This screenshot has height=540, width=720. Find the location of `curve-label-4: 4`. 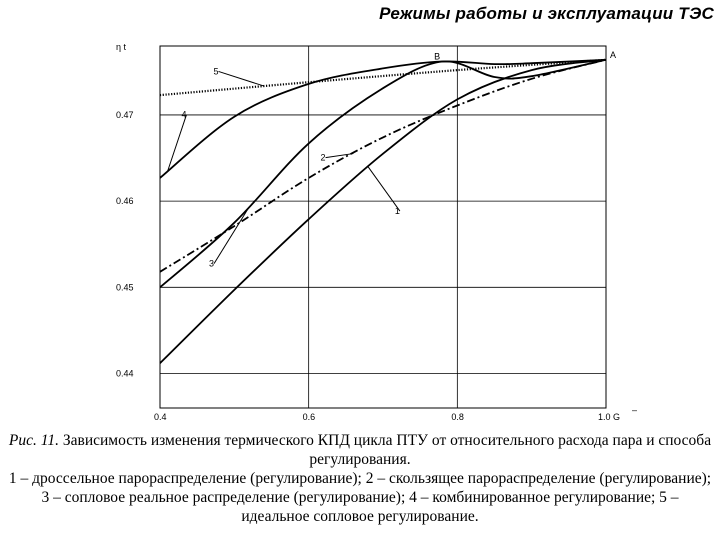

curve-label-4: 4 is located at coordinates (184, 115).